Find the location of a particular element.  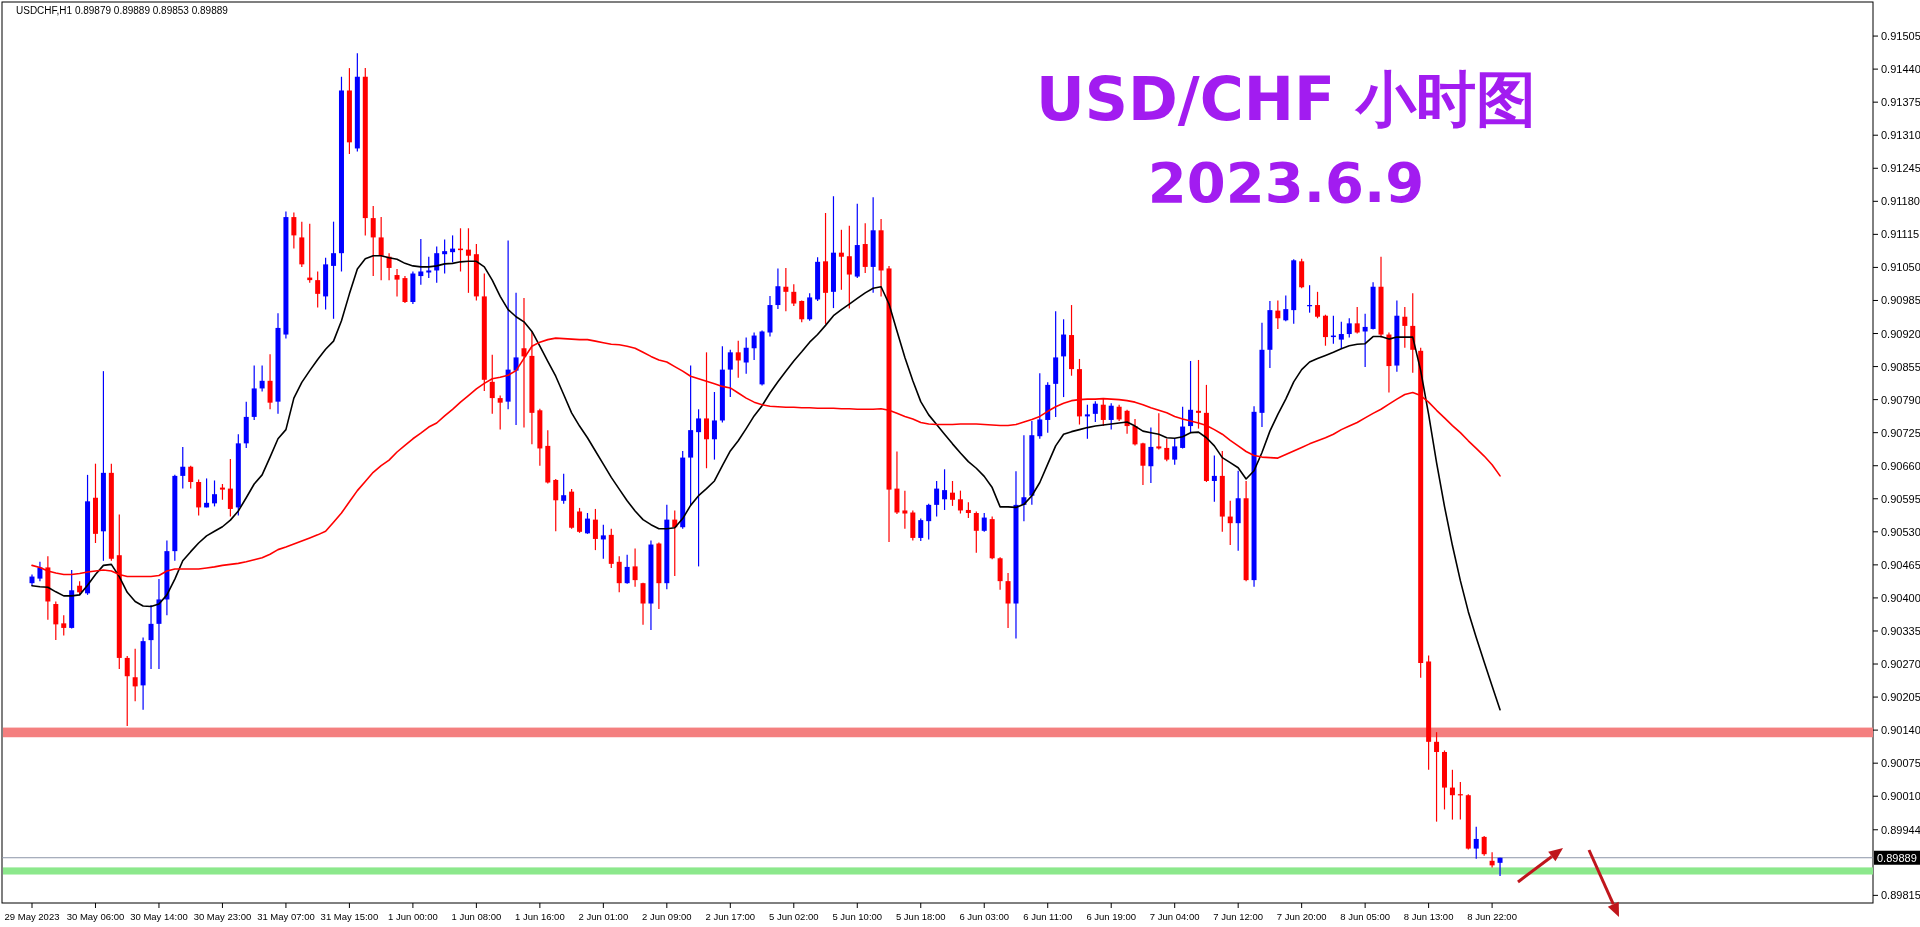

y-tick-label: 0.91180 is located at coordinates (1900, 201).